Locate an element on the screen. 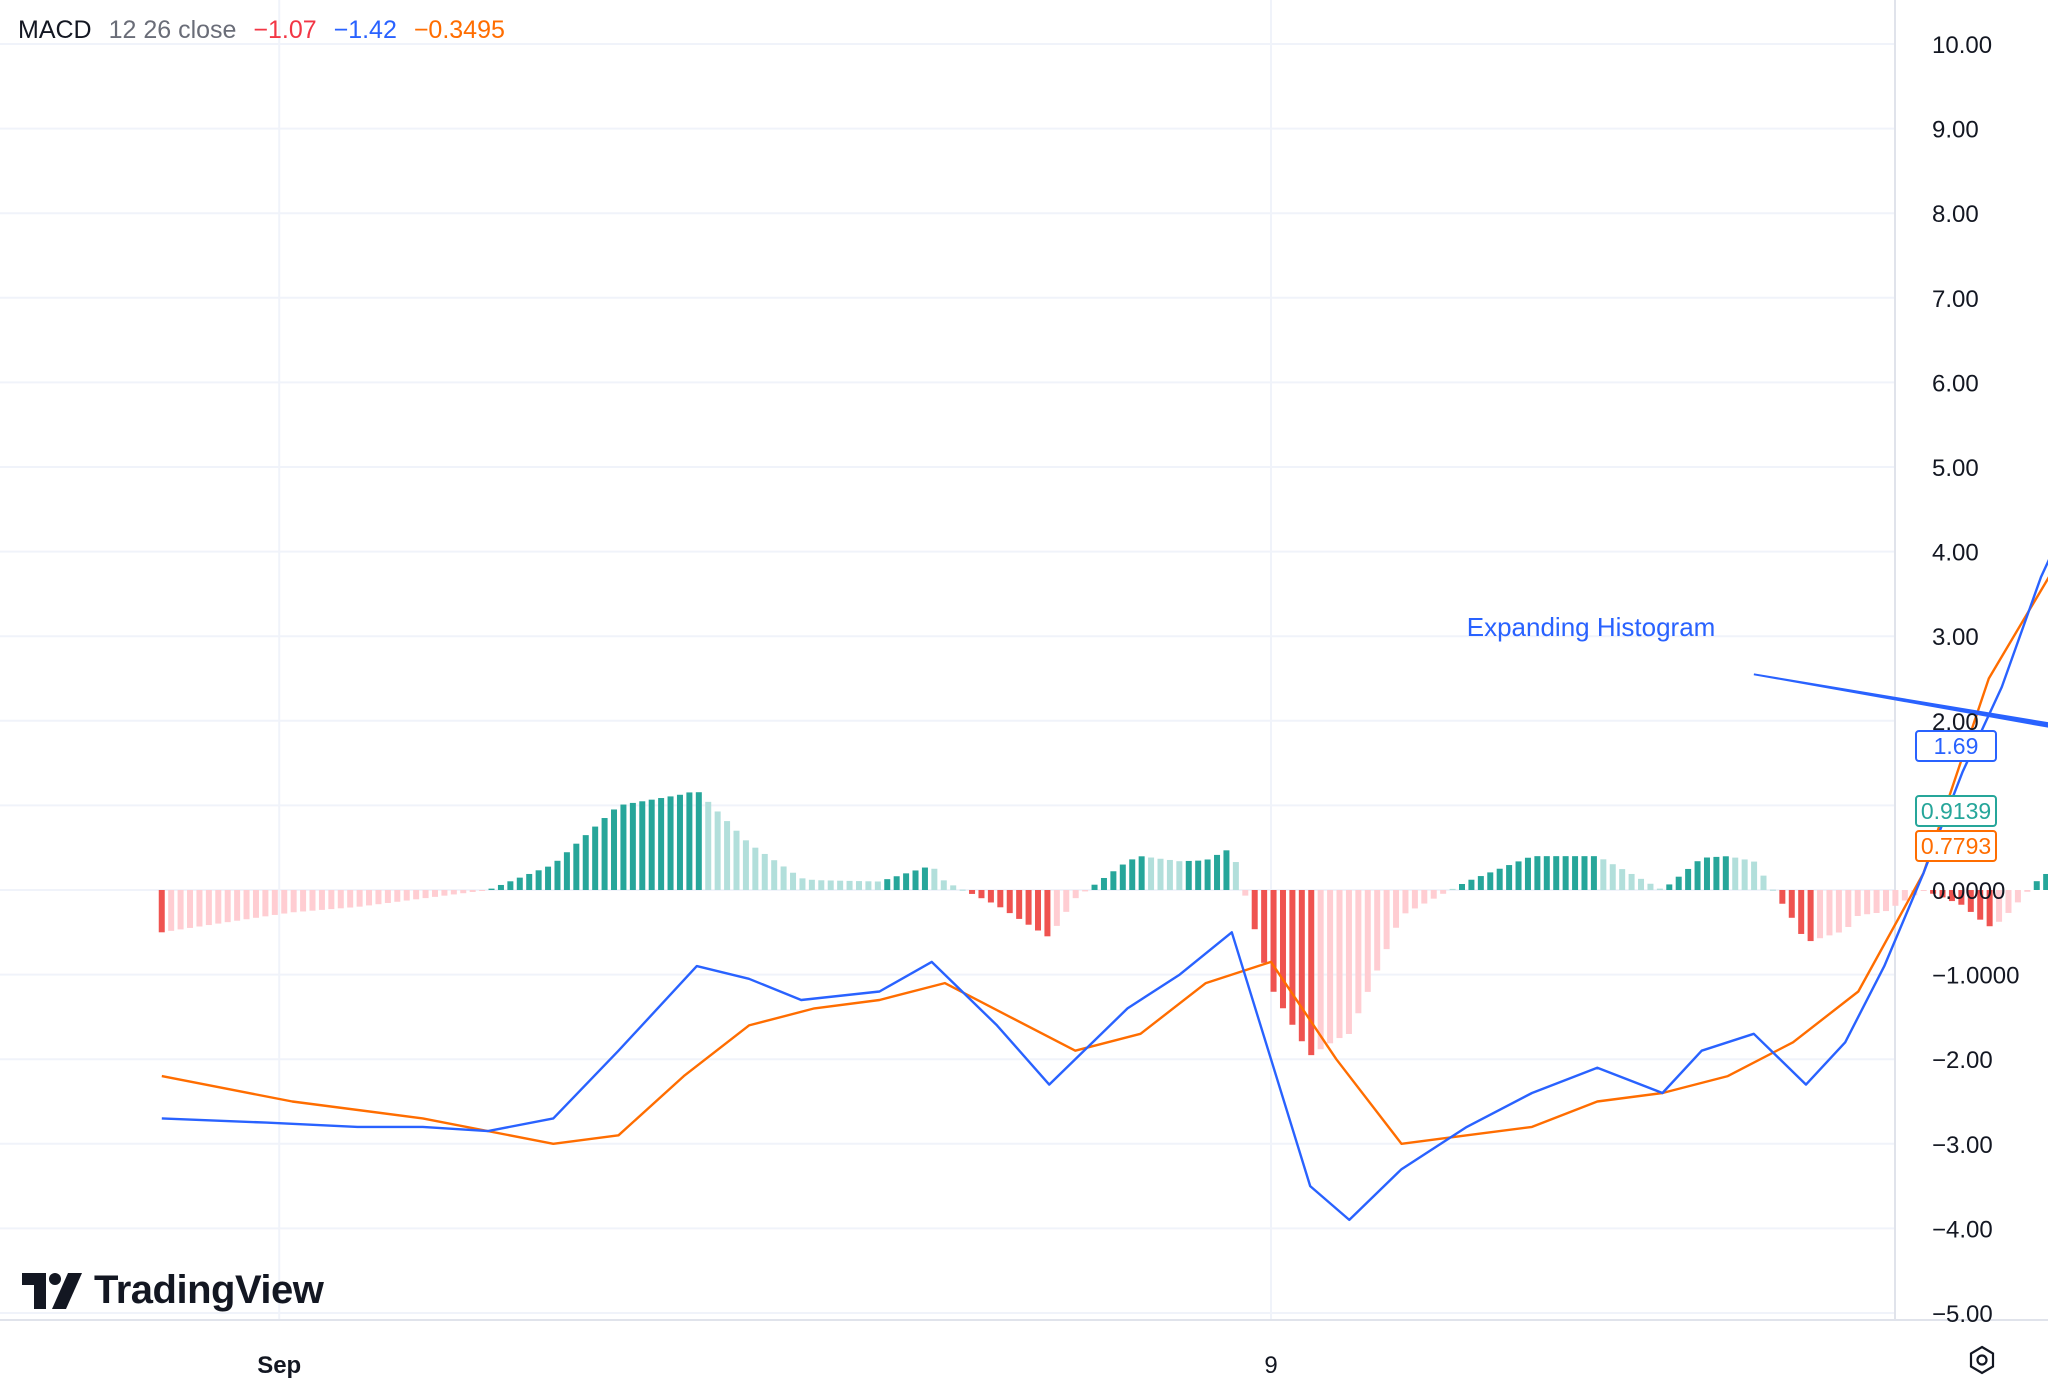 Image resolution: width=2048 pixels, height=1387 pixels. settings-hexagon-icon is located at coordinates (1982, 1360).